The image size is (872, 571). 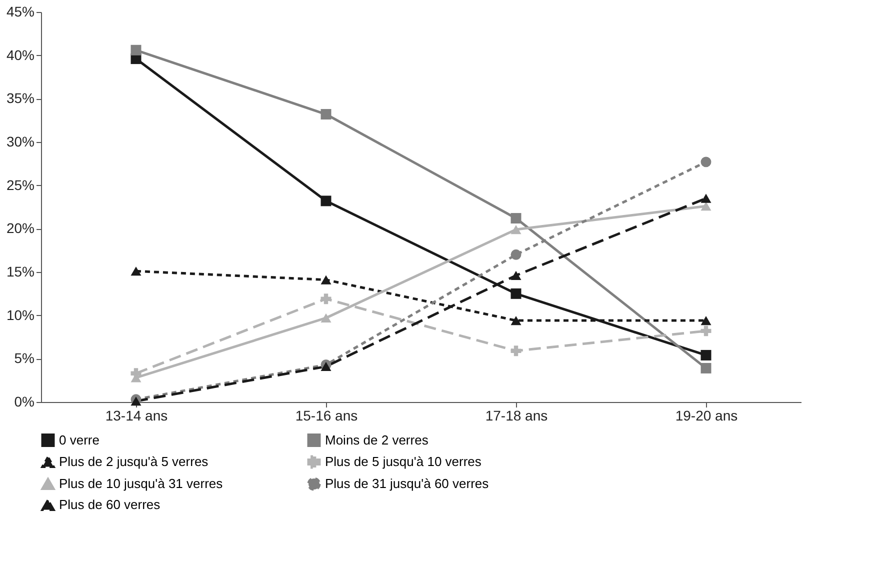 What do you see at coordinates (706, 416) in the screenshot?
I see `x-tick-label: 19-20 ans` at bounding box center [706, 416].